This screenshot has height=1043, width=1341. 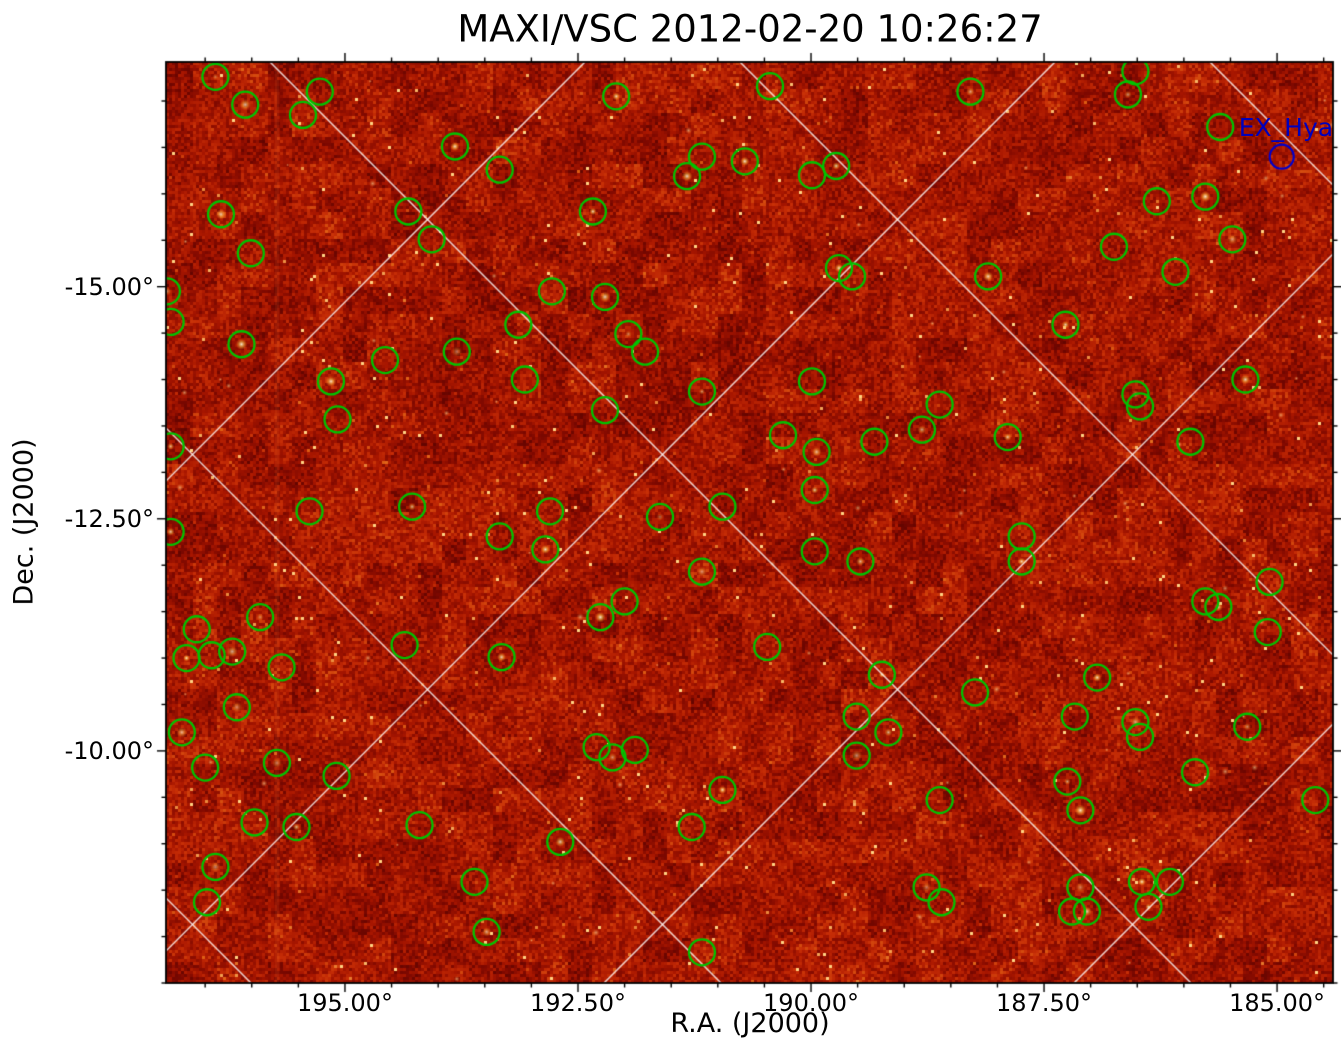 What do you see at coordinates (344, 1003) in the screenshot?
I see `x-tick-label: 195.00°` at bounding box center [344, 1003].